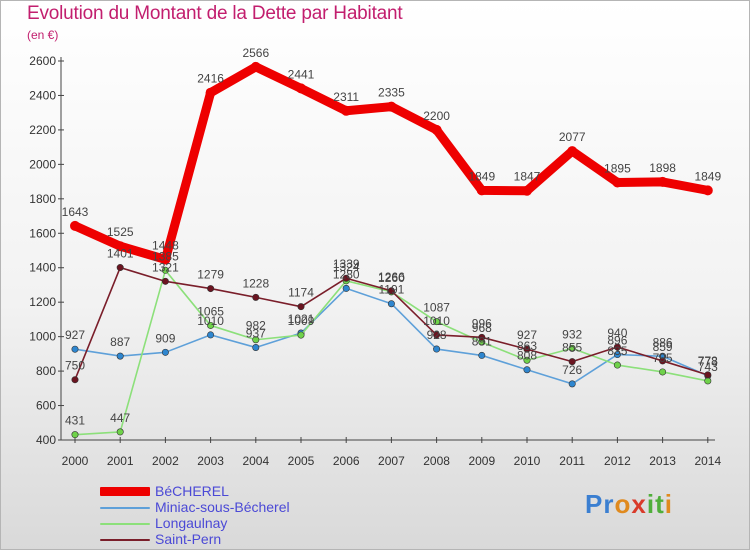  I want to click on data-label: 1021, so click(301, 319).